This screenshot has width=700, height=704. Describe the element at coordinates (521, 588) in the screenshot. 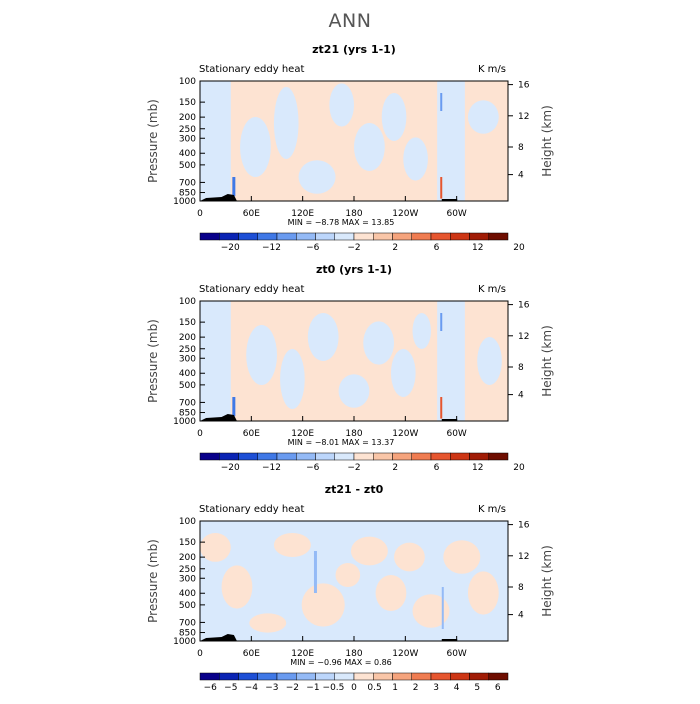

I see `y2-tick-label: 8` at that location.